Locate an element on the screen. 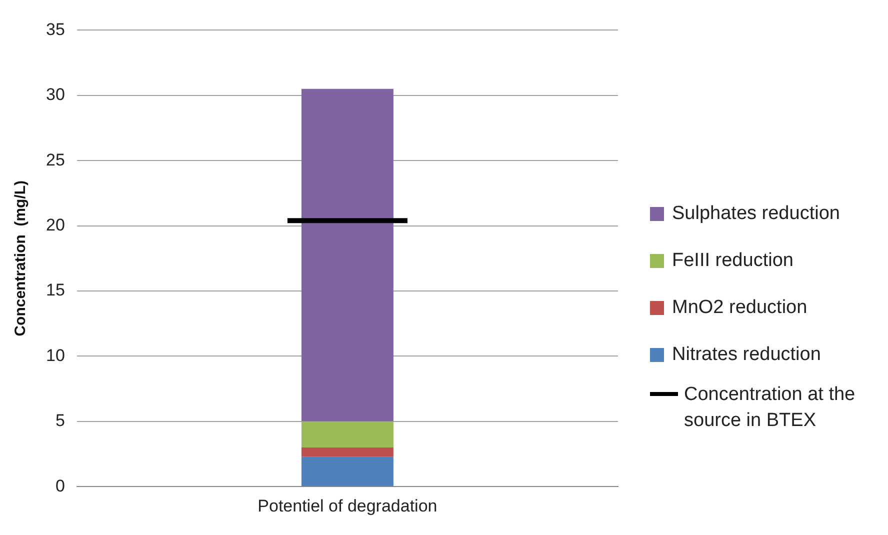  legend-label: Nitrates reduction is located at coordinates (746, 355).